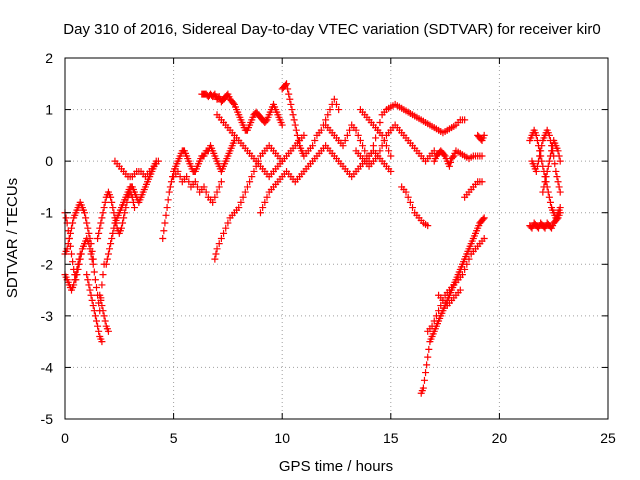 The height and width of the screenshot is (480, 640). What do you see at coordinates (395, 145) in the screenshot?
I see `series-track-q` at bounding box center [395, 145].